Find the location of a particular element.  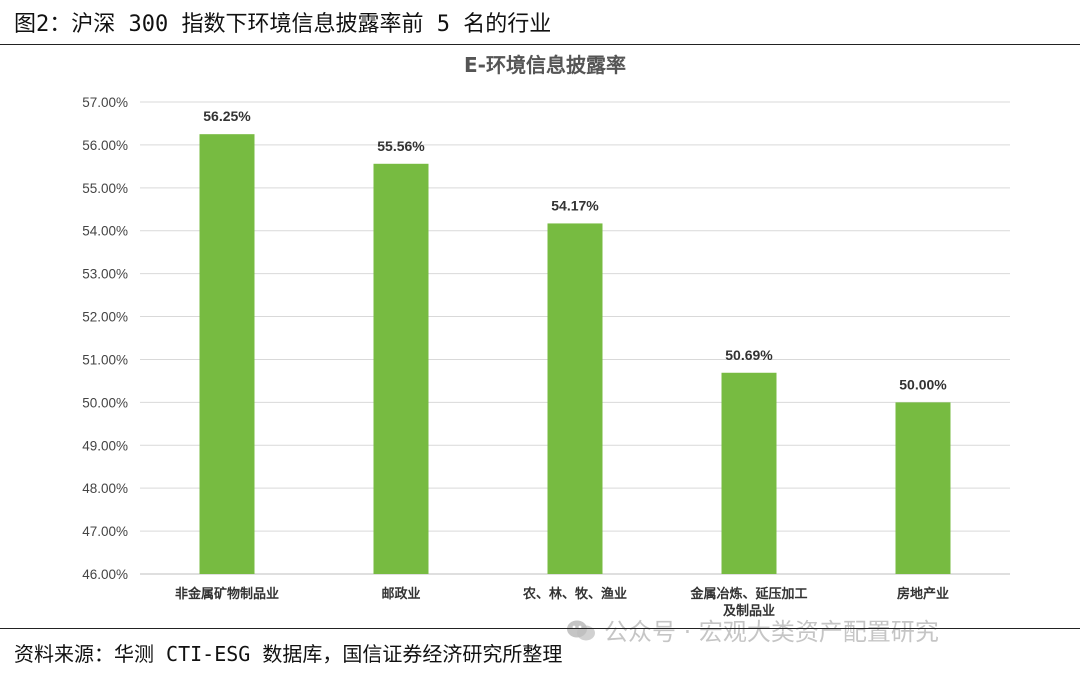

category-label: 及制品业 is located at coordinates (749, 611).